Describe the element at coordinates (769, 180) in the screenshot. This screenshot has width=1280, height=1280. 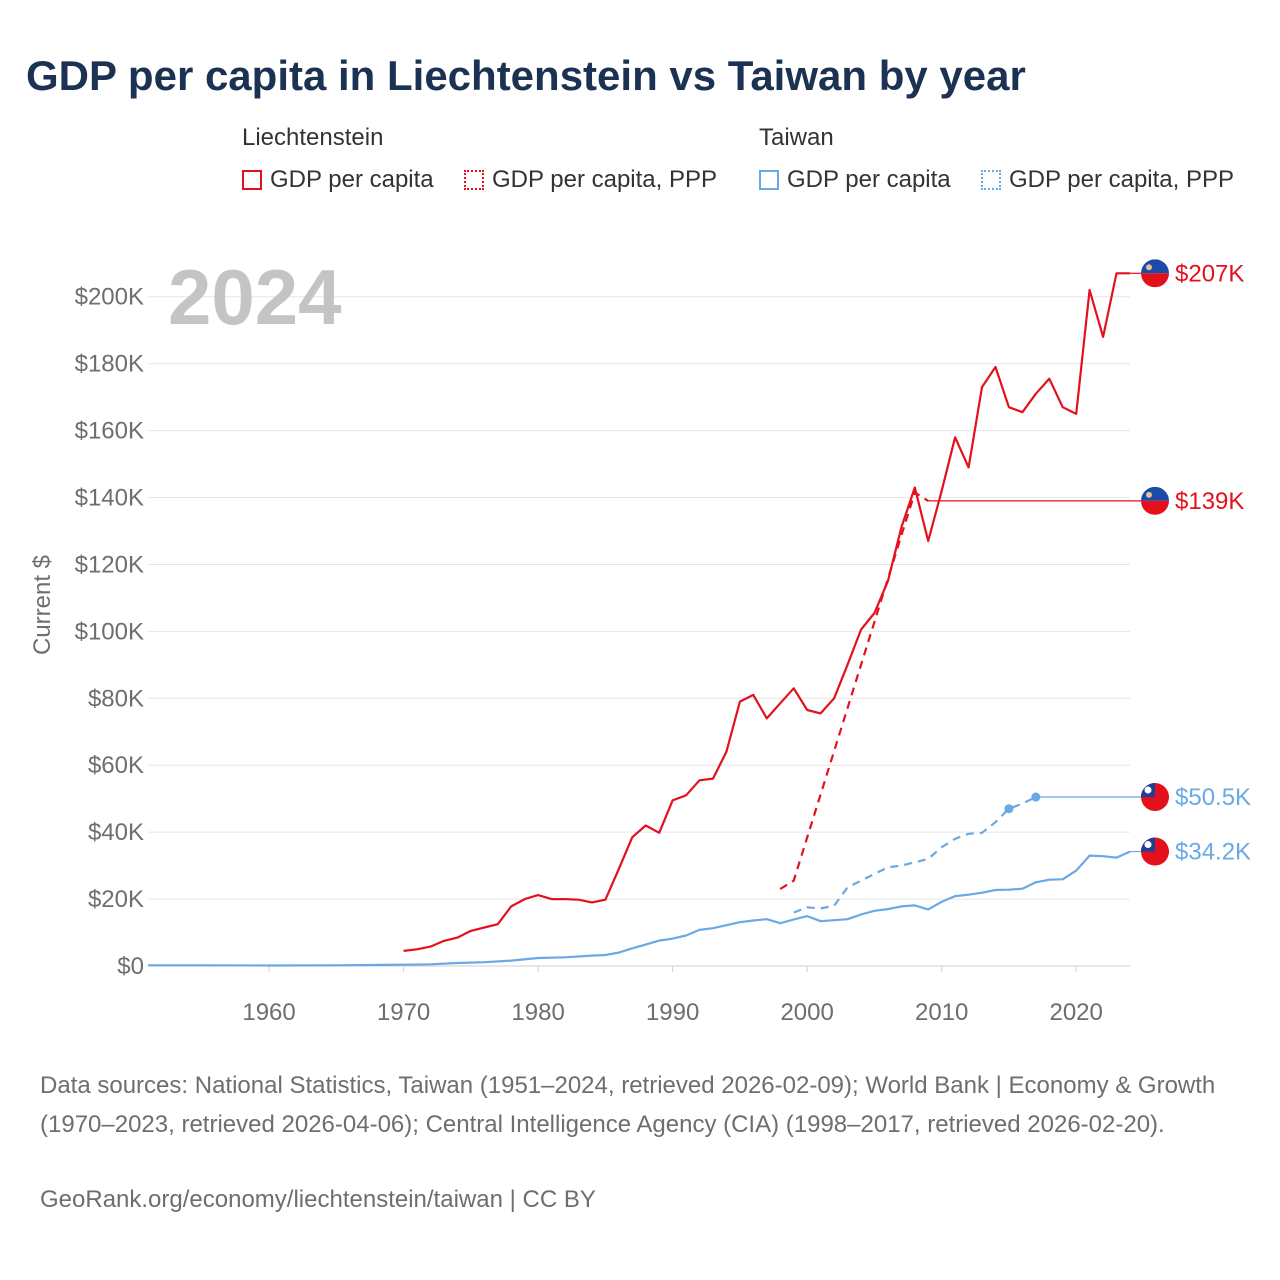
I see `legend-swatch-taiwan-solid` at that location.